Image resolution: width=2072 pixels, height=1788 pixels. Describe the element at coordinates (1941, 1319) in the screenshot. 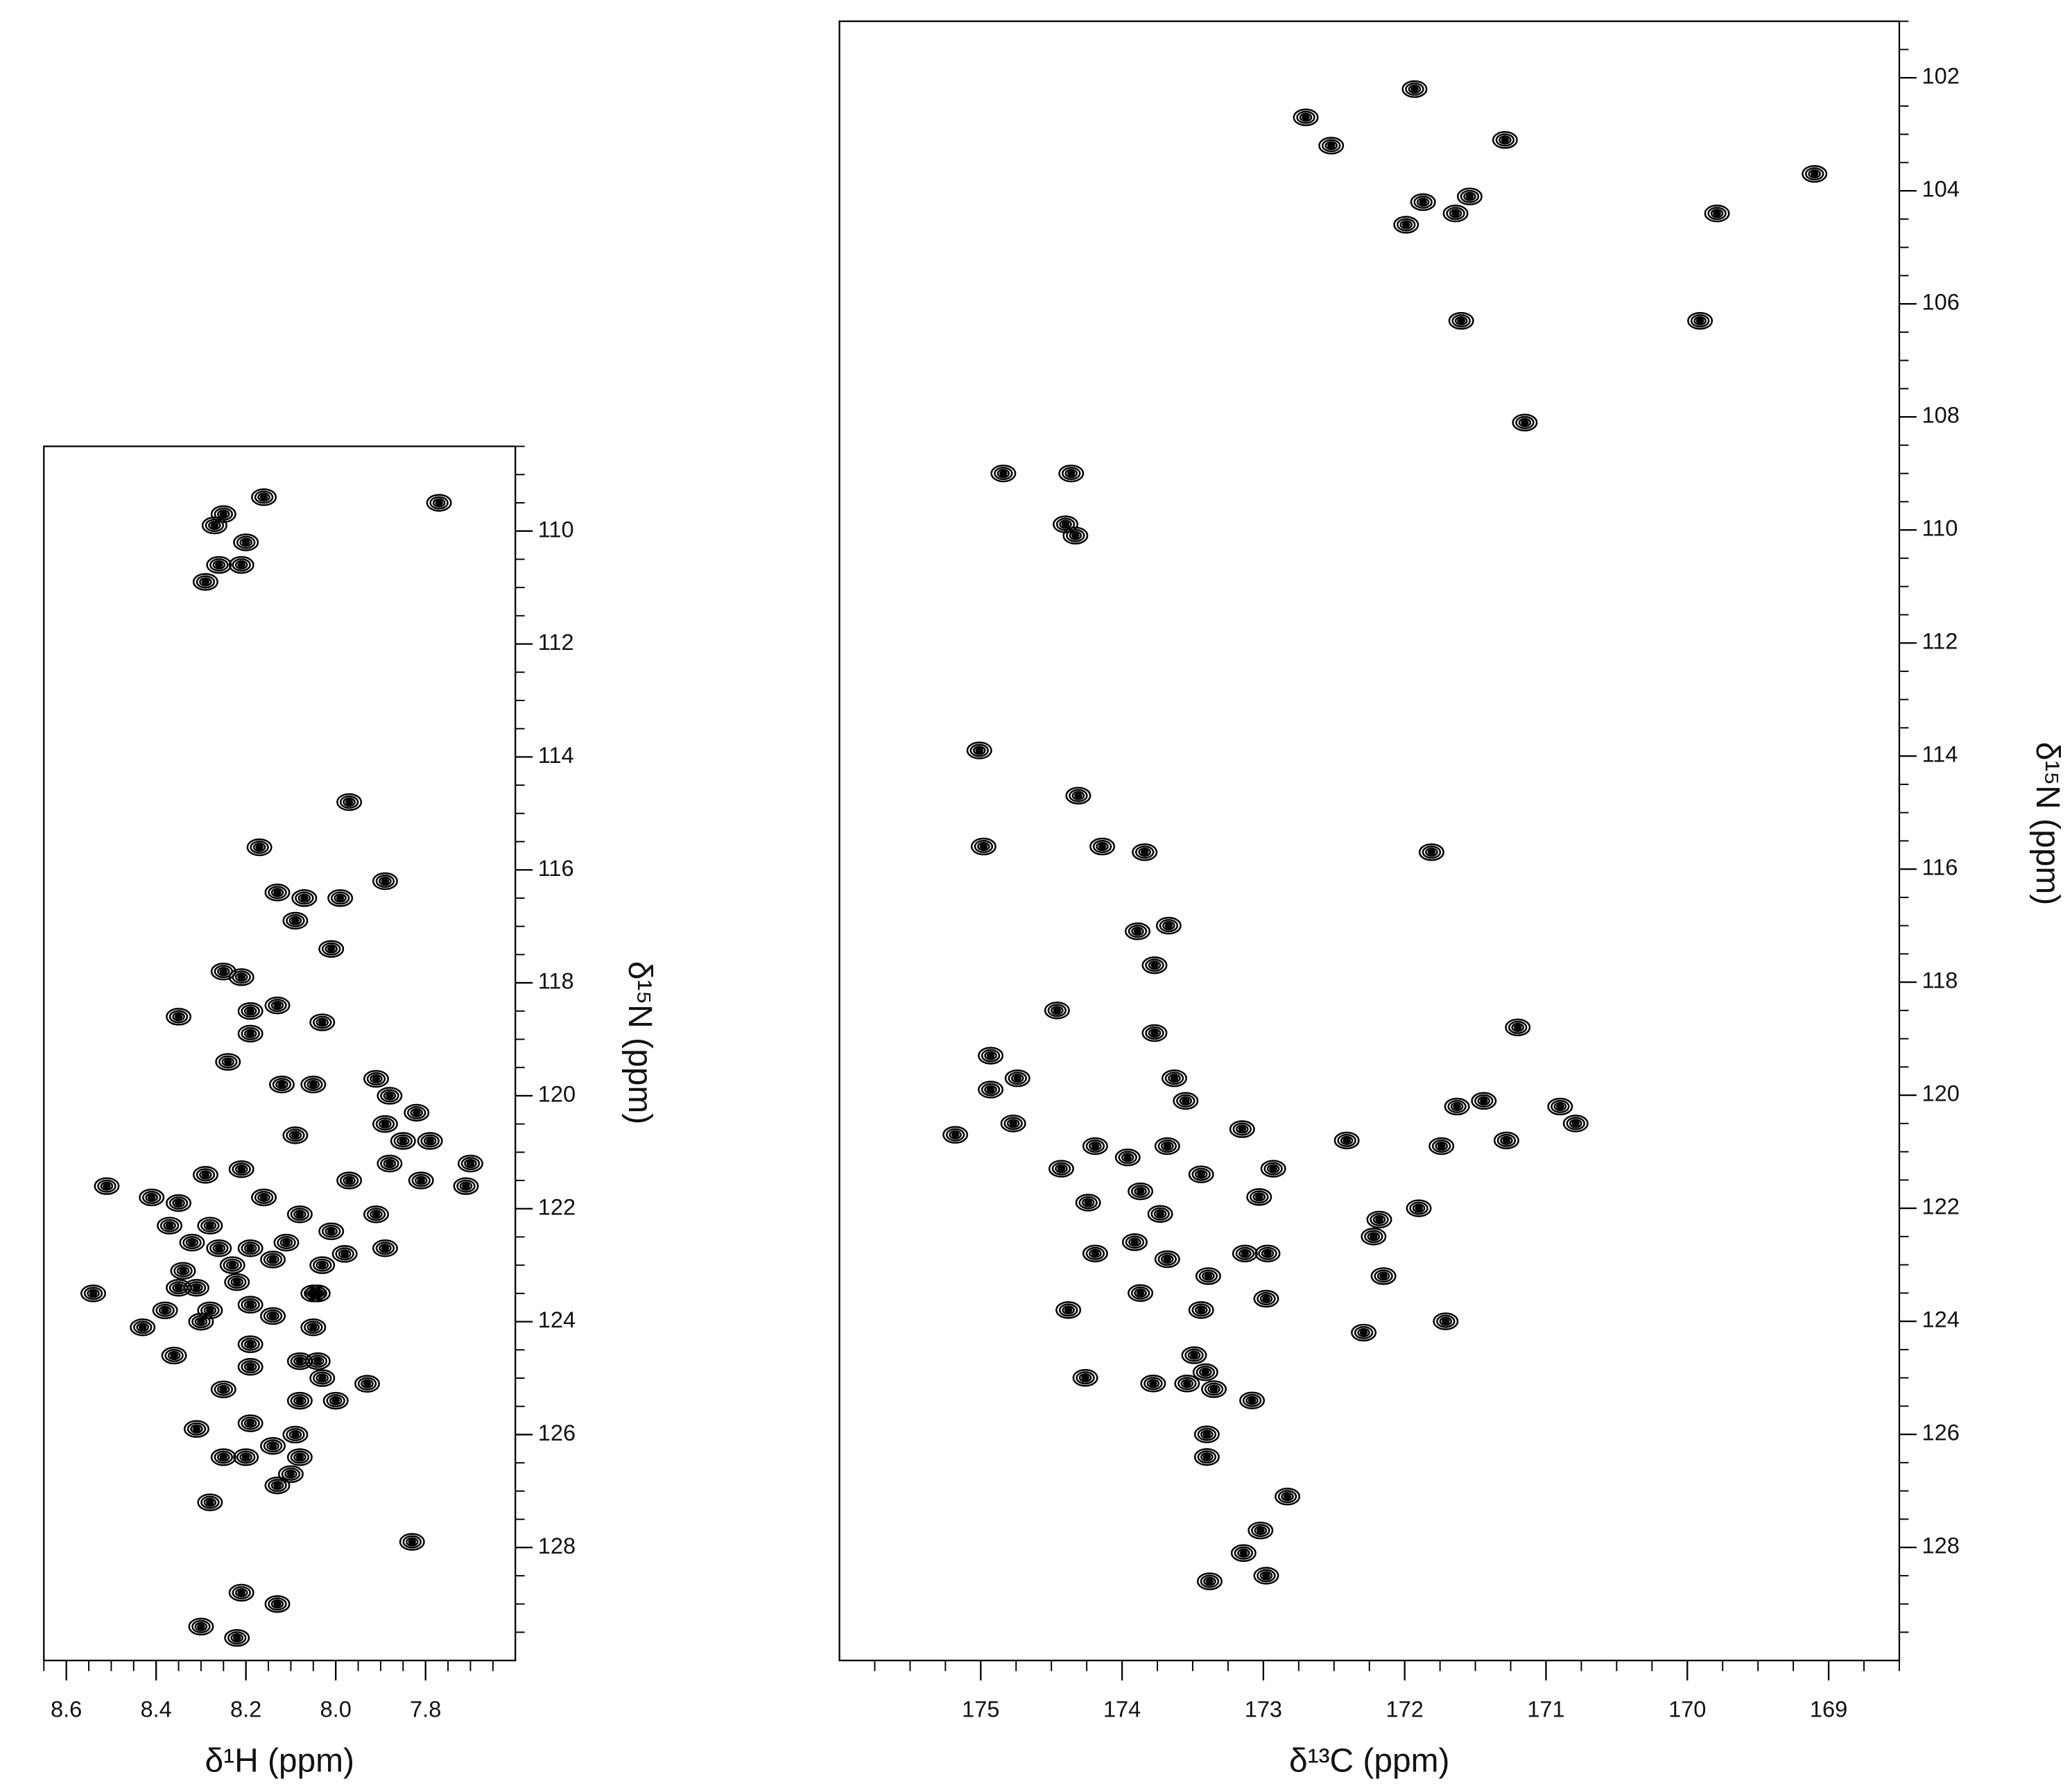

I see `y-tick-label: 124` at that location.